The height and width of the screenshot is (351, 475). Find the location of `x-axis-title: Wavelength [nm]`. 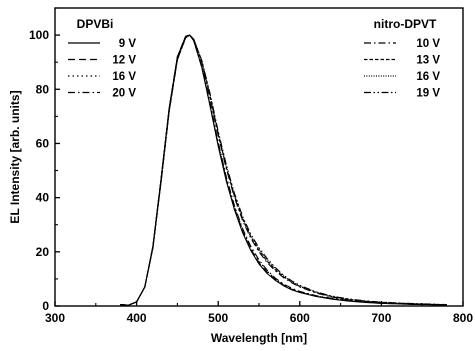

x-axis-title: Wavelength [nm] is located at coordinates (259, 338).